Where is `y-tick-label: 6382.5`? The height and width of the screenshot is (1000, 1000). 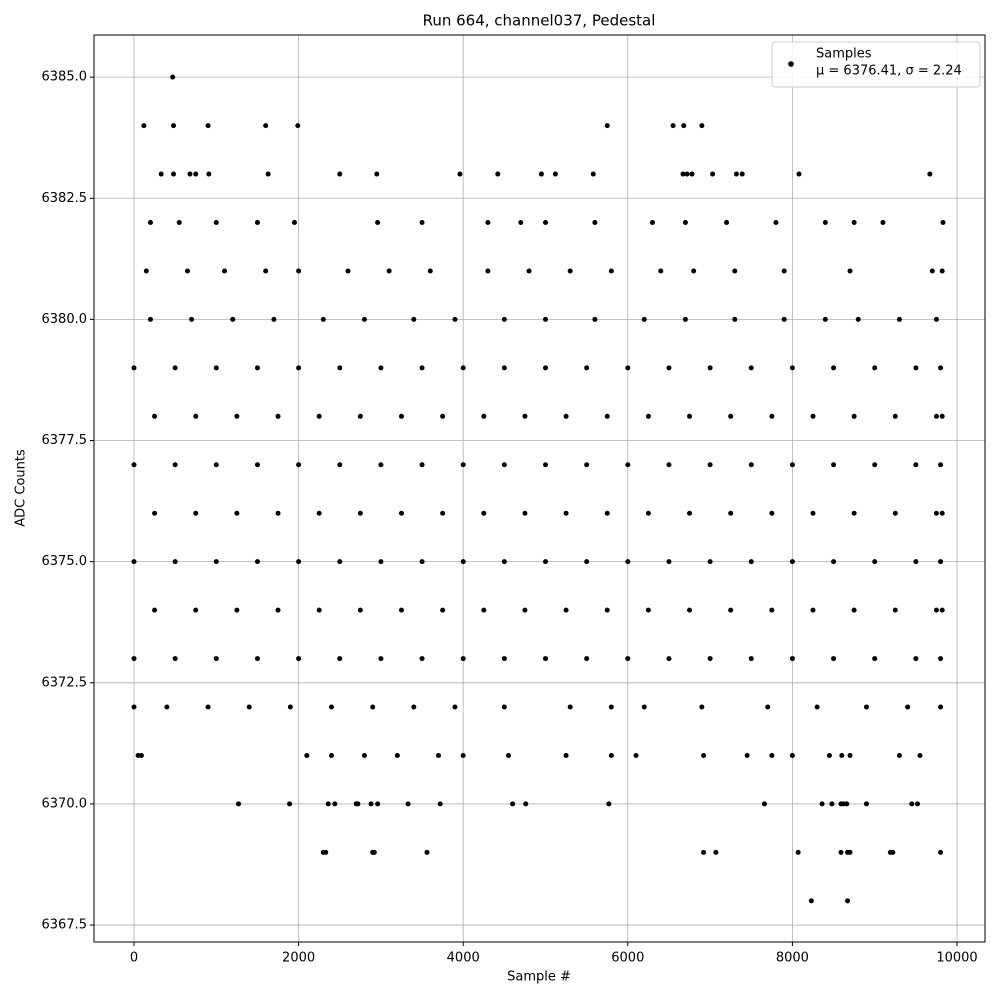
y-tick-label: 6382.5 is located at coordinates (65, 198).